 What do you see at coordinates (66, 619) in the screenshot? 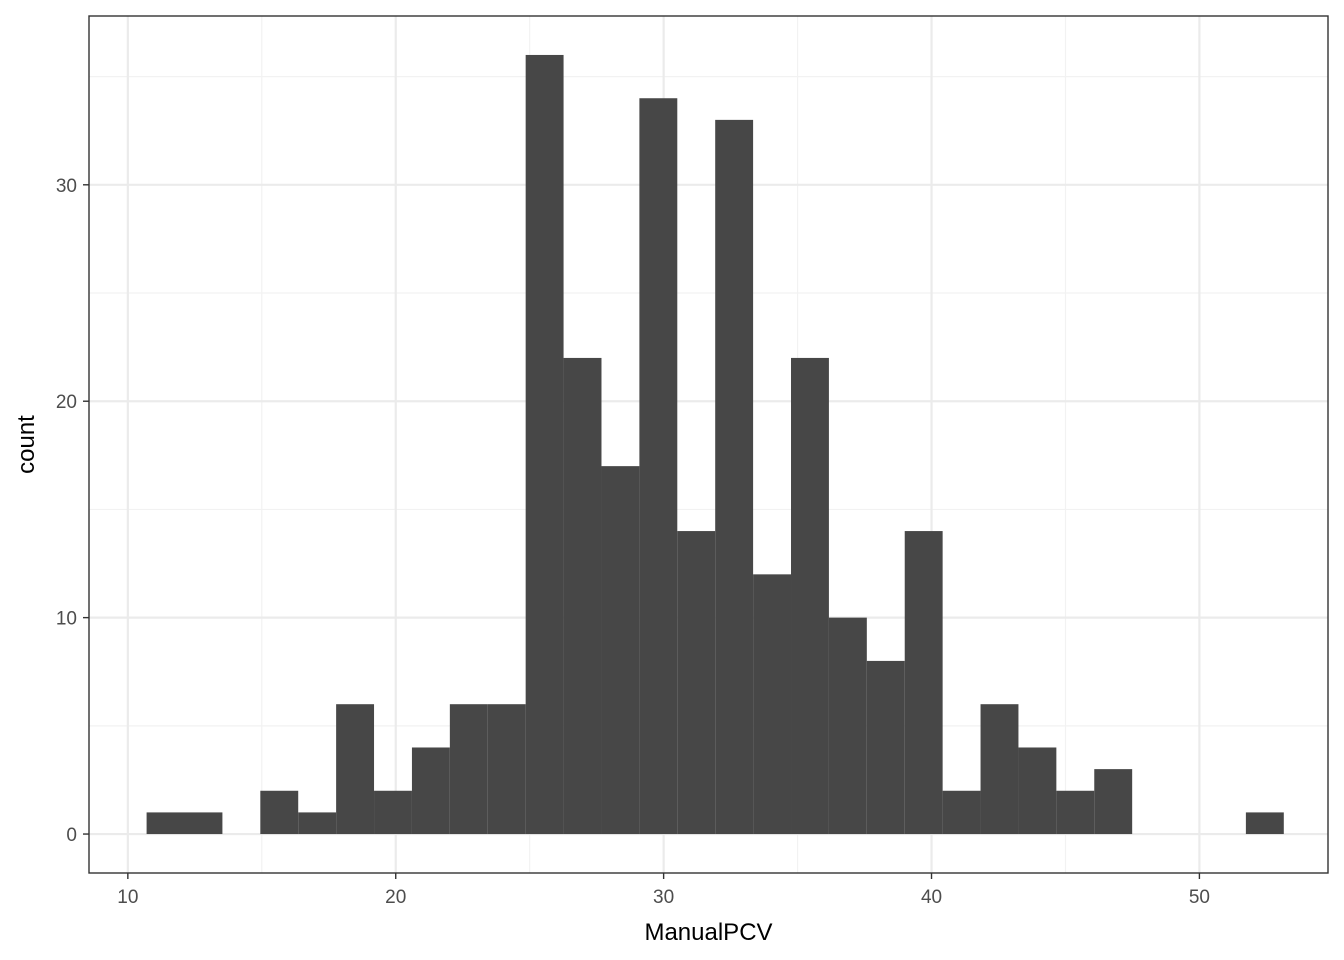
I see `y-tick-label: 10` at bounding box center [66, 619].